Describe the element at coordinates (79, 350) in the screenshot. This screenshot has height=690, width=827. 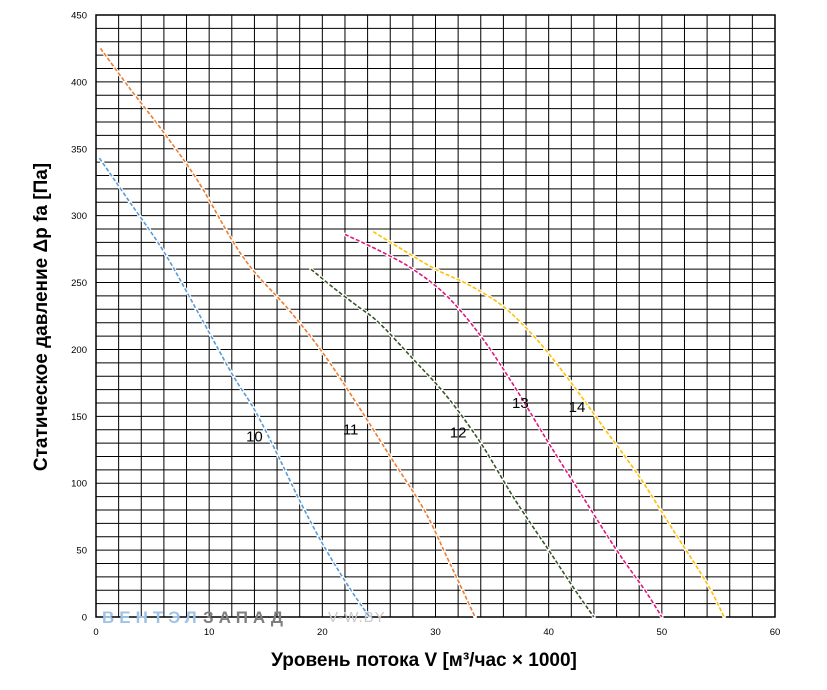
I see `y-tick-label: 200` at that location.